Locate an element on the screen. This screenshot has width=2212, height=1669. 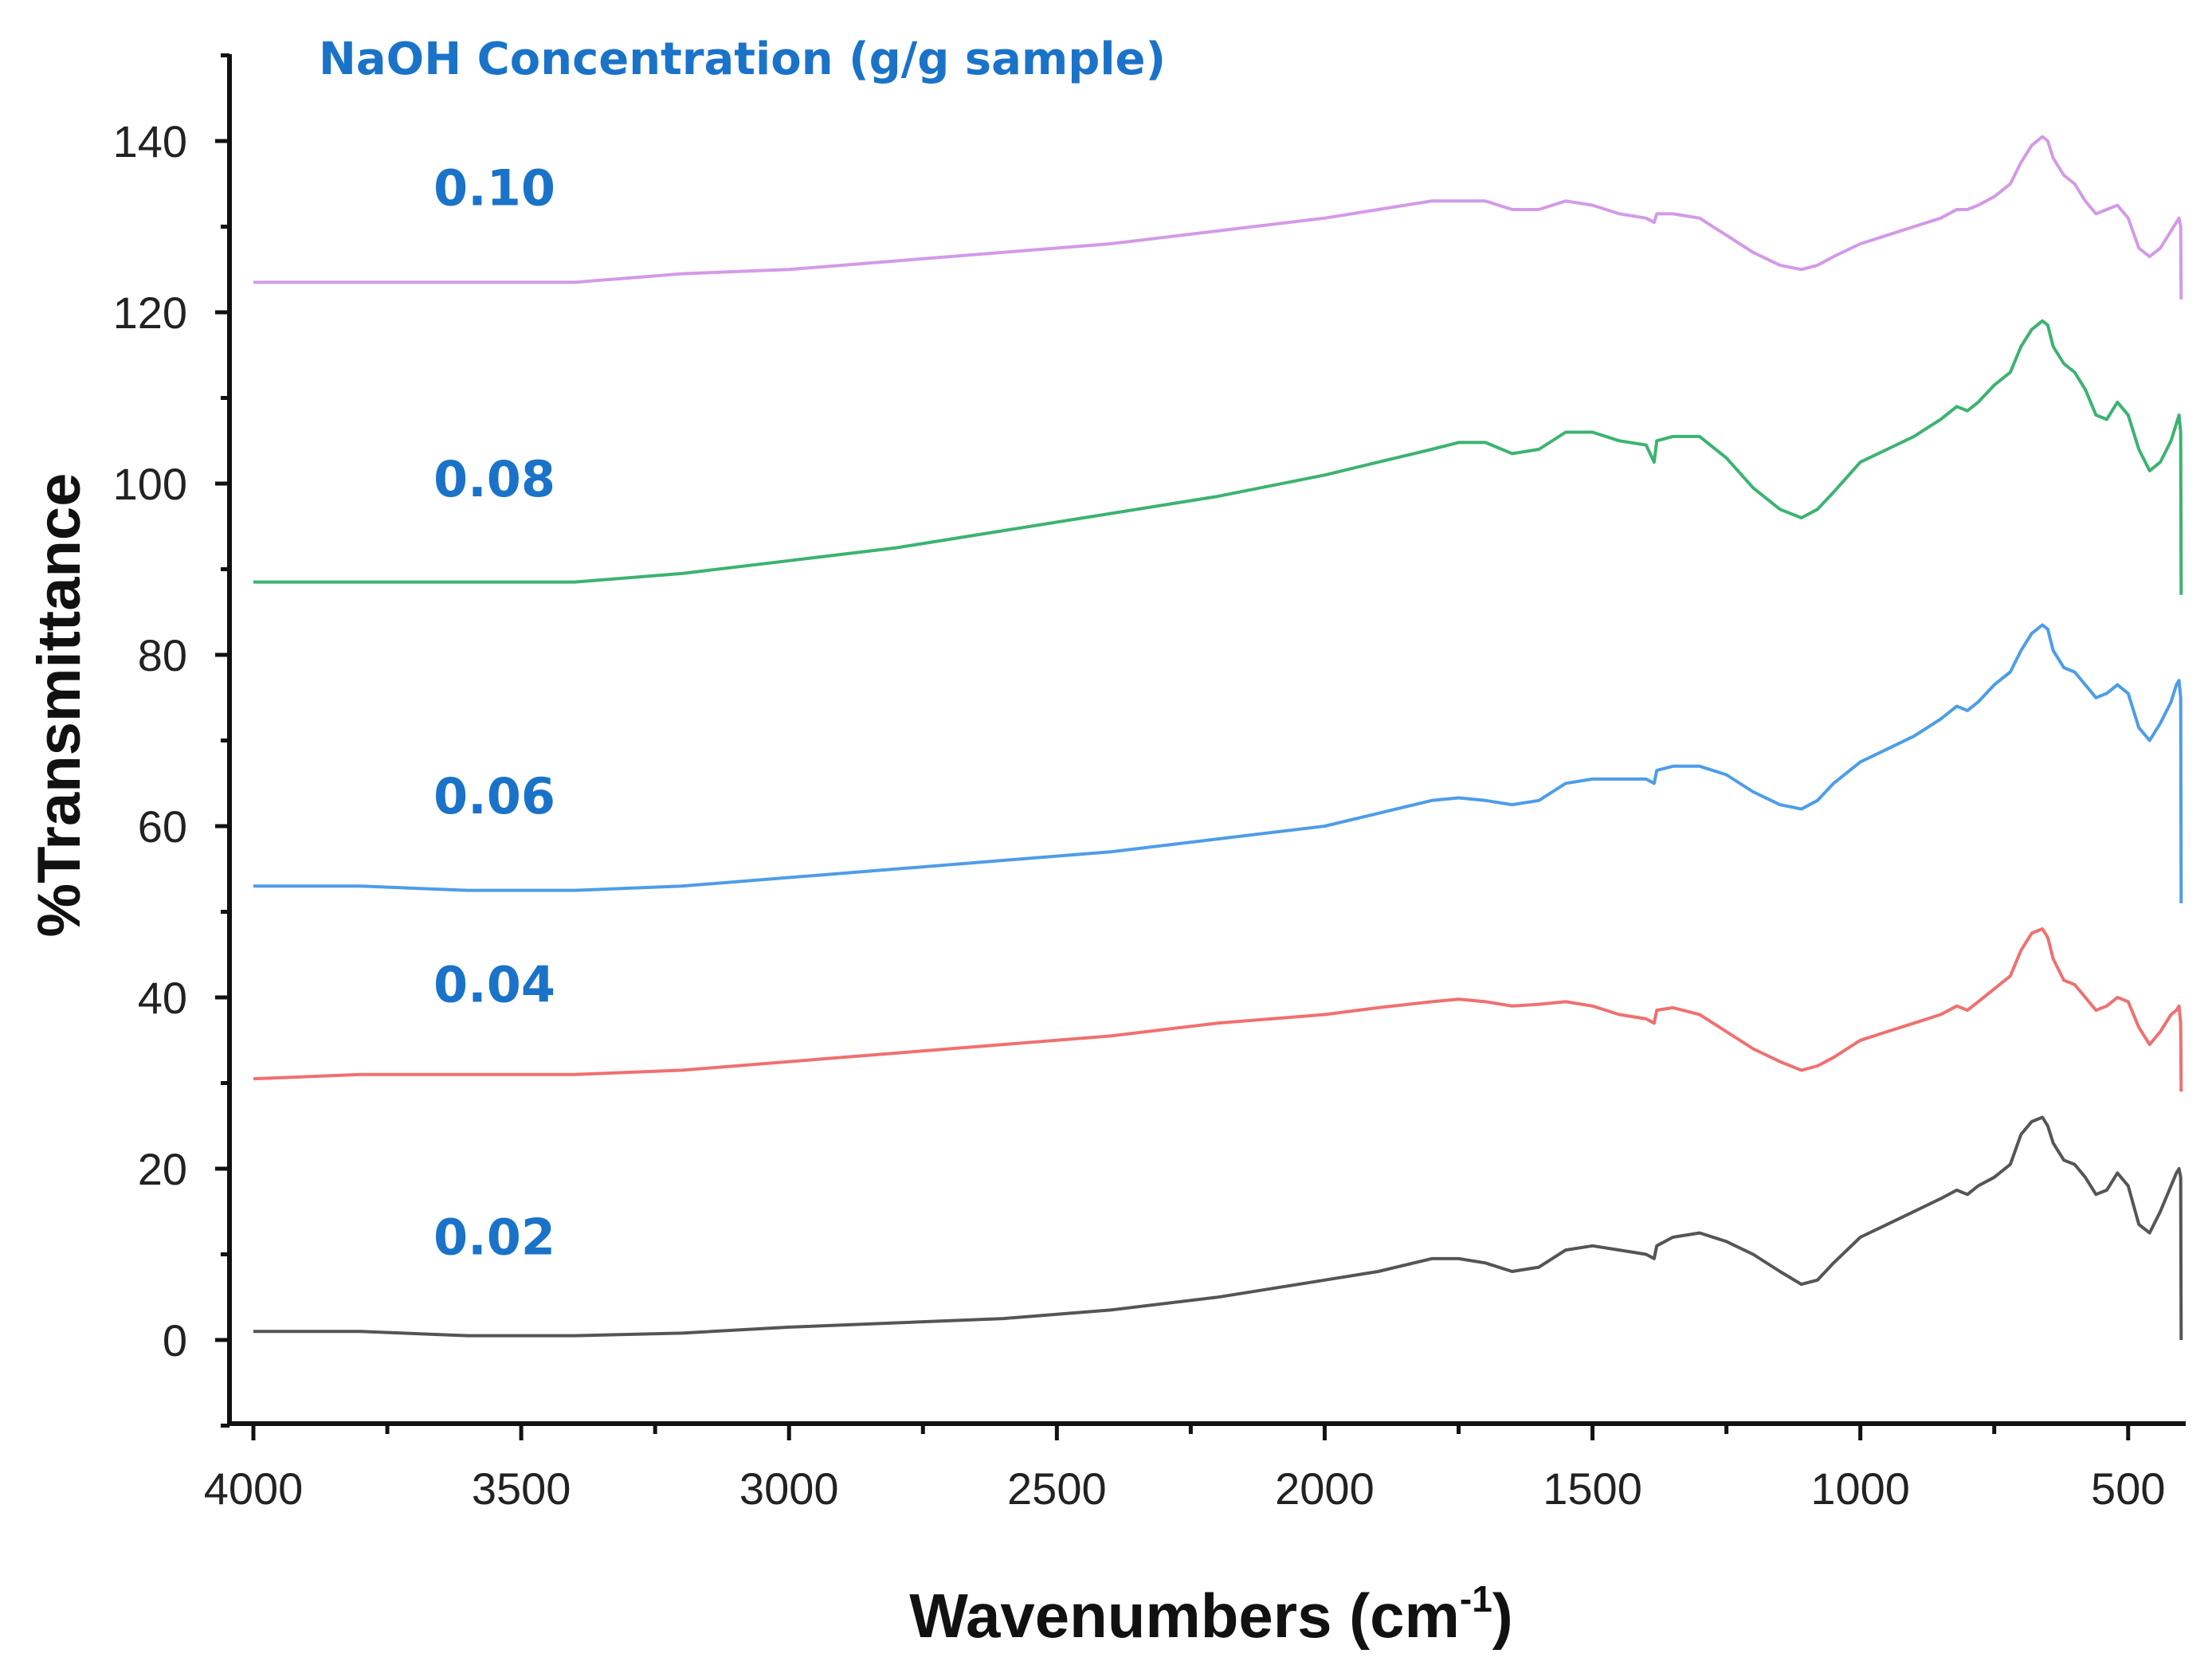
y-tick-label: 100 is located at coordinates (150, 484).